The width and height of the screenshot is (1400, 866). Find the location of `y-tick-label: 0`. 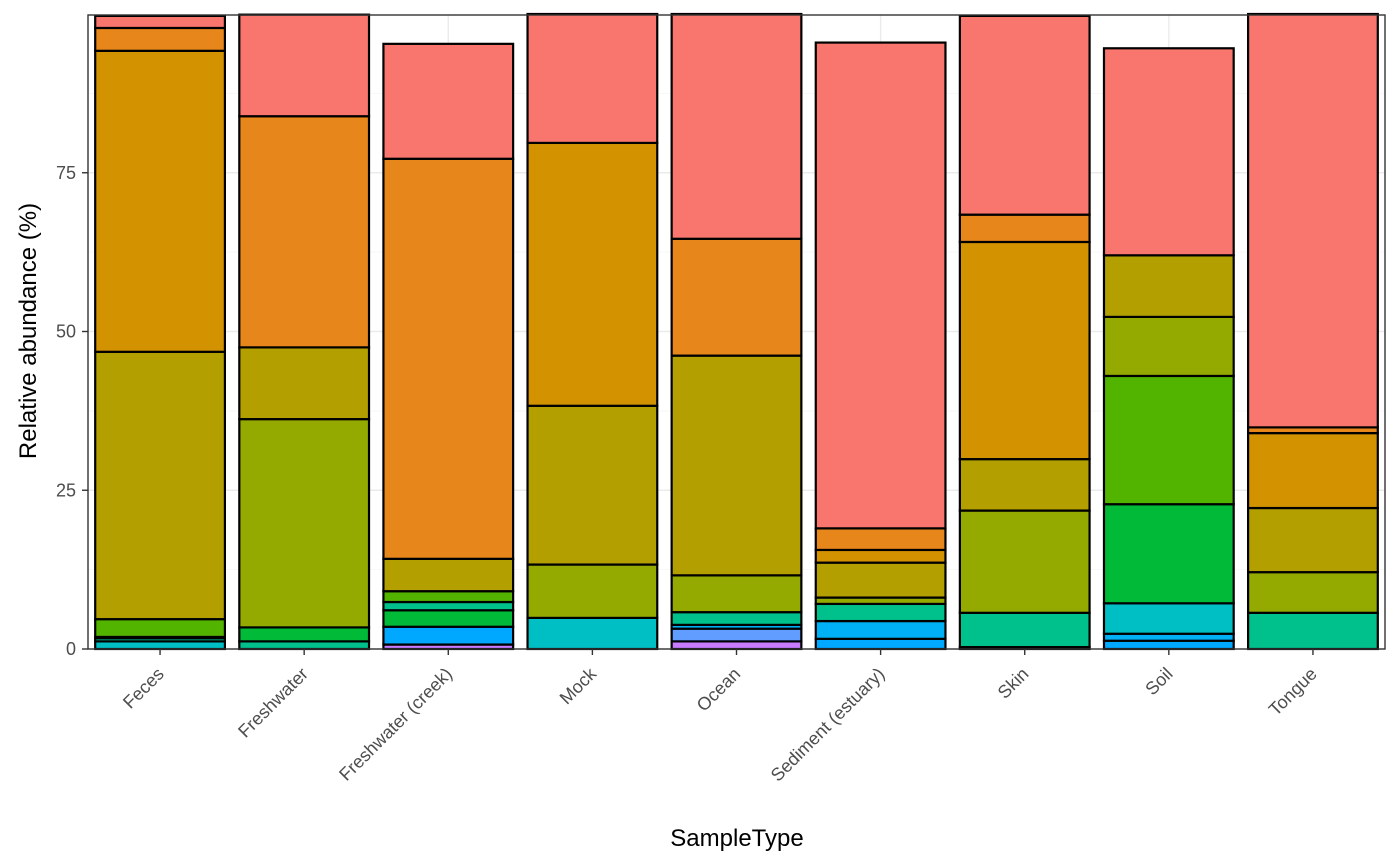

y-tick-label: 0 is located at coordinates (71, 649).